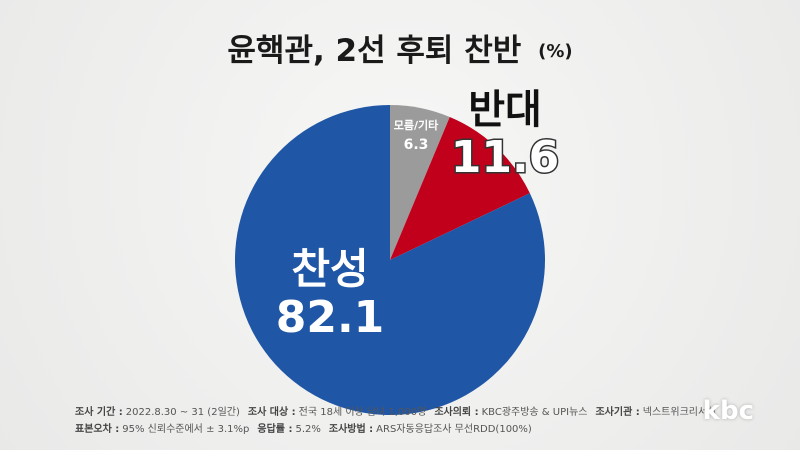  What do you see at coordinates (271, 412) in the screenshot?
I see `footnote-label: 조사 대상 :` at bounding box center [271, 412].